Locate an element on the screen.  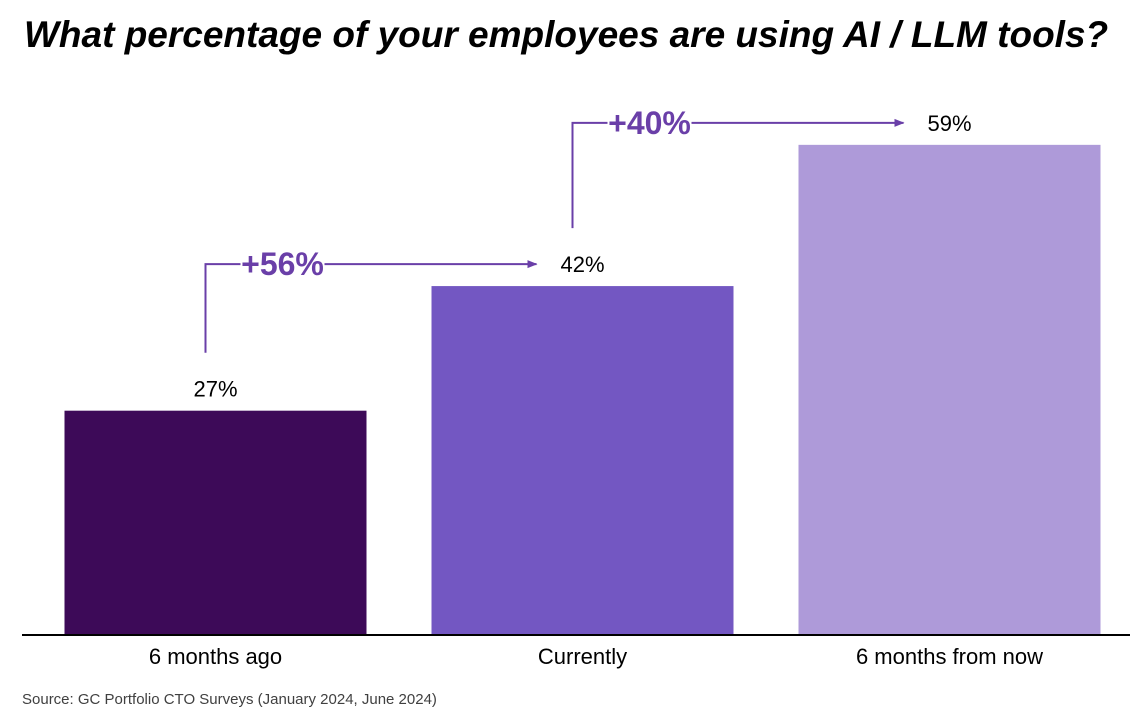
category-label-1: 6 months ago is located at coordinates (215, 656).